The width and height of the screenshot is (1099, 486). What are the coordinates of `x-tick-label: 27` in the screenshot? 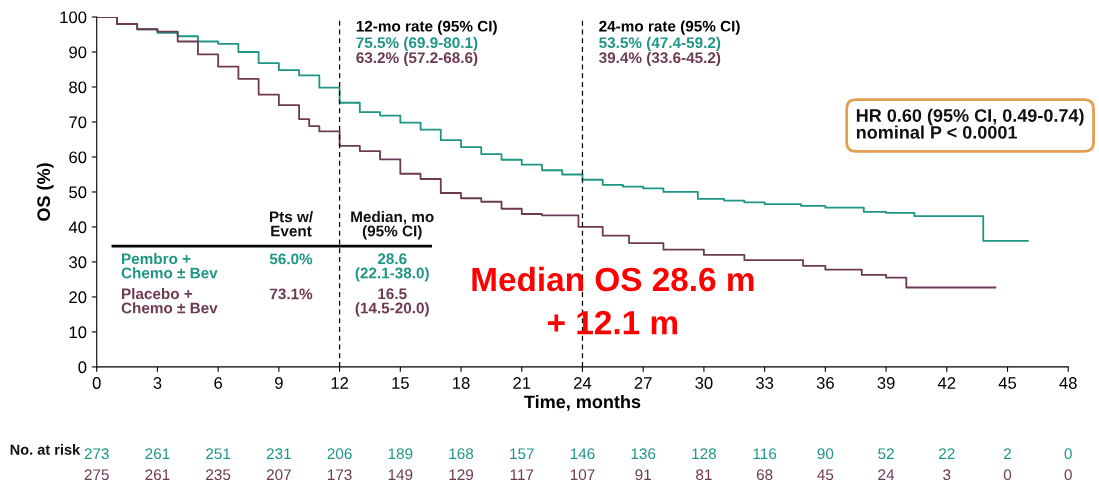 It's located at (643, 383).